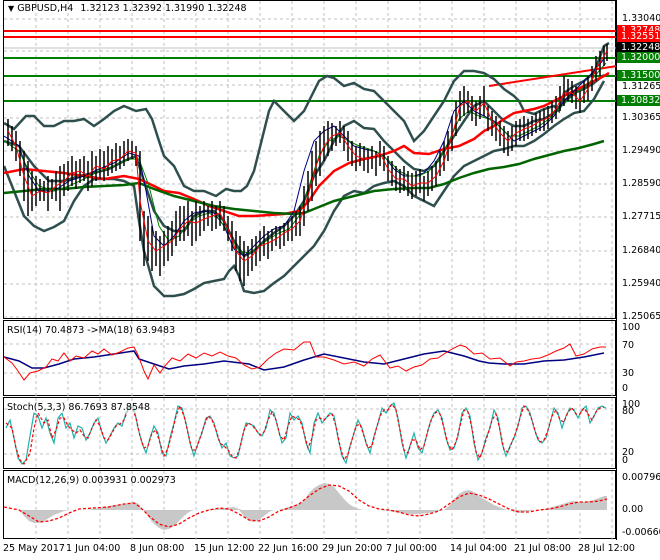 The width and height of the screenshot is (660, 560). I want to click on macd-tick: 0.00, so click(633, 509).